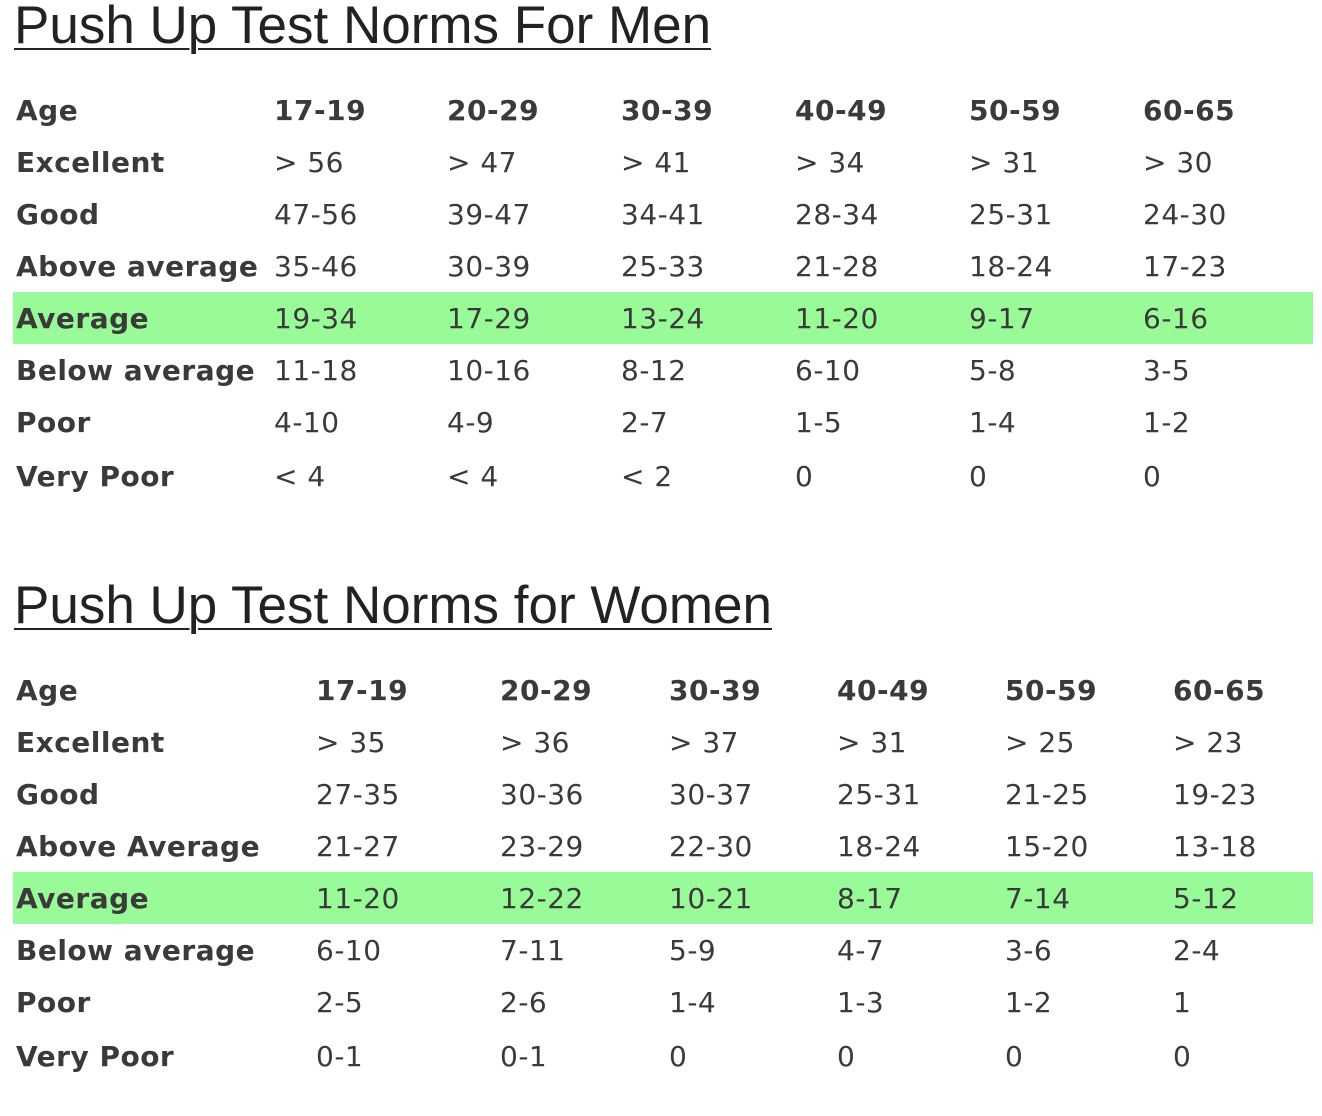 This screenshot has height=1116, width=1322. What do you see at coordinates (340, 1002) in the screenshot?
I see `table-cell: 2-5` at bounding box center [340, 1002].